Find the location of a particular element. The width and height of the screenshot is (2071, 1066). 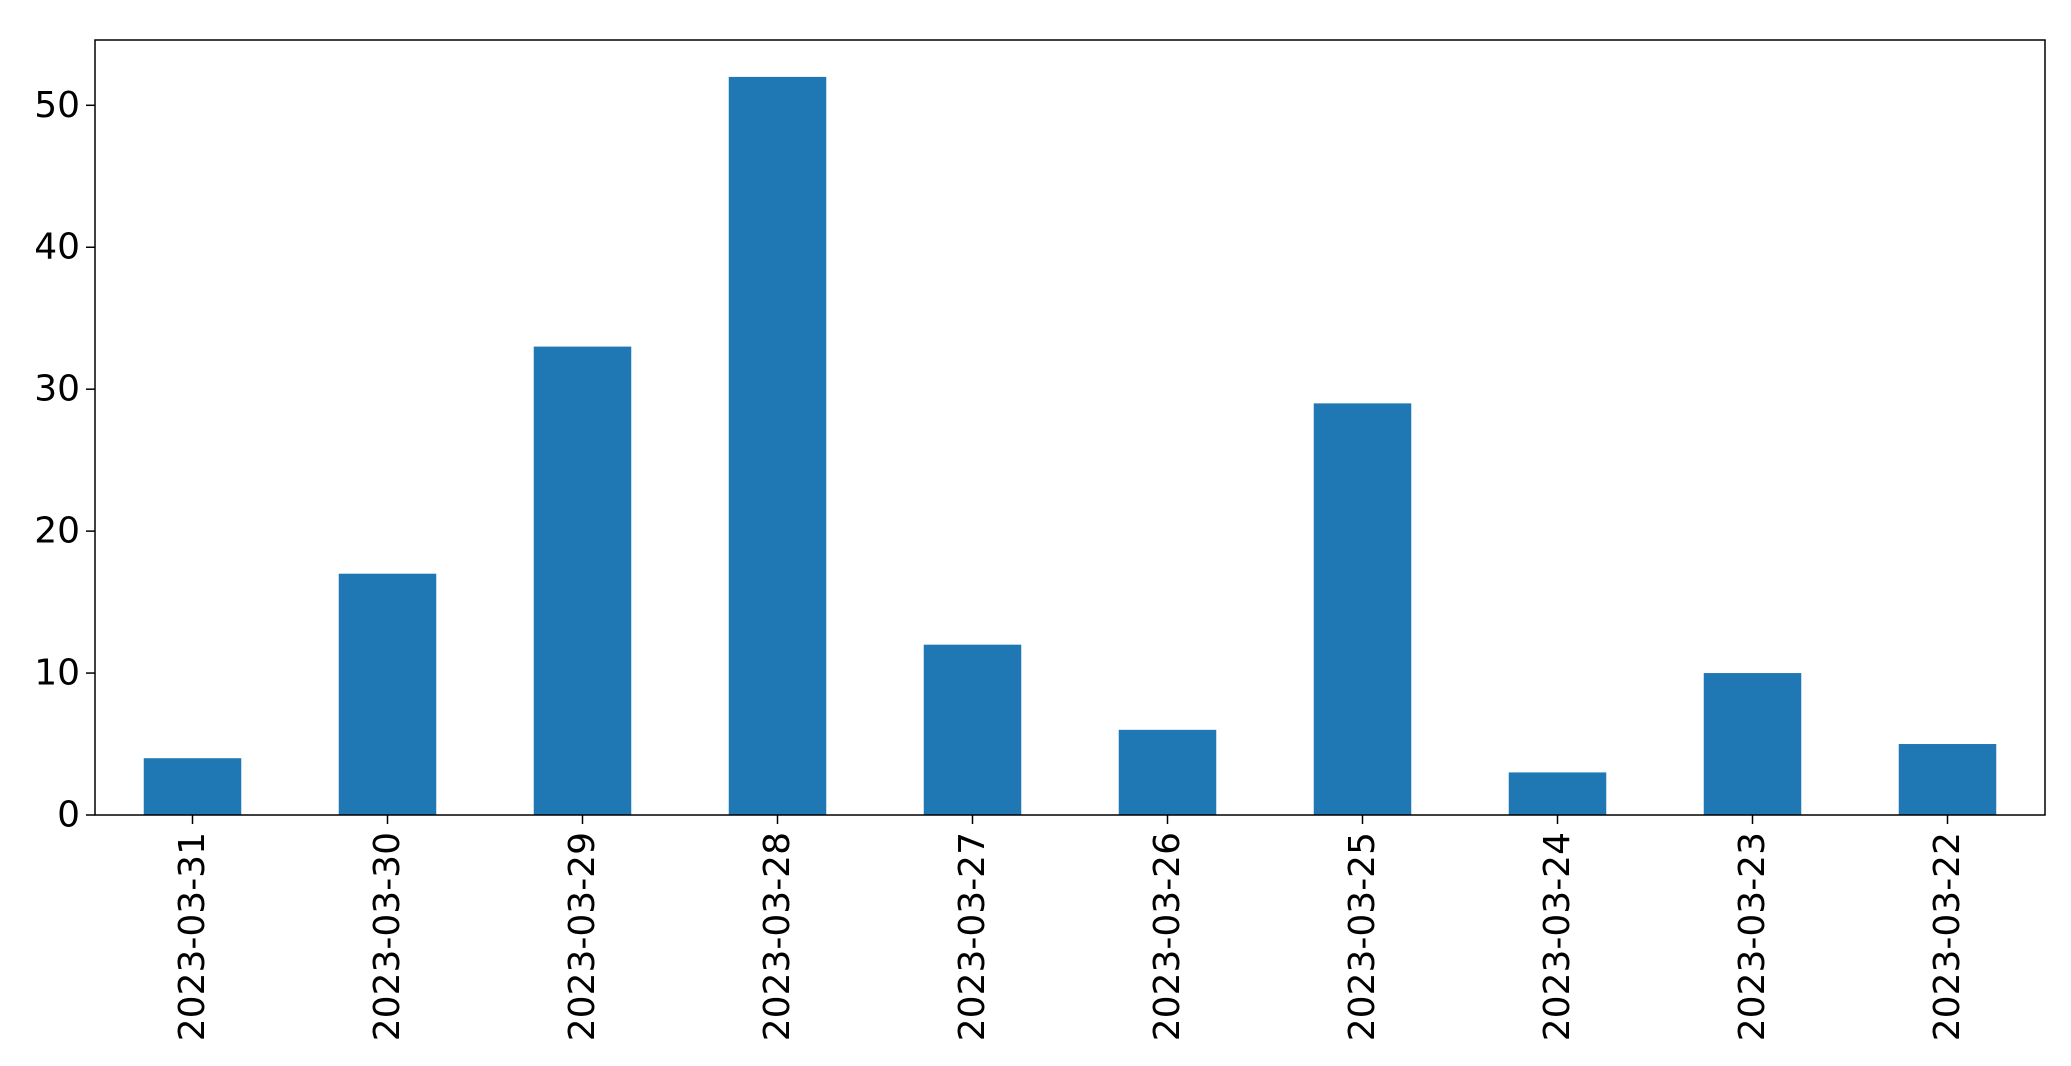

x-tick-label: 2023-03-22 is located at coordinates (1947, 936).